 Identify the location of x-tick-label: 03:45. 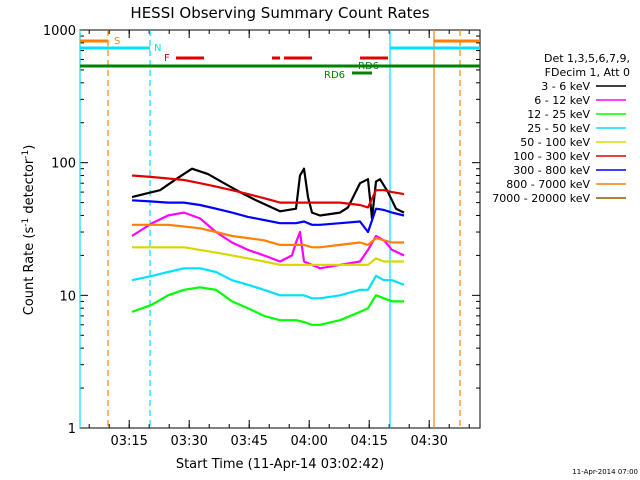
(248, 441).